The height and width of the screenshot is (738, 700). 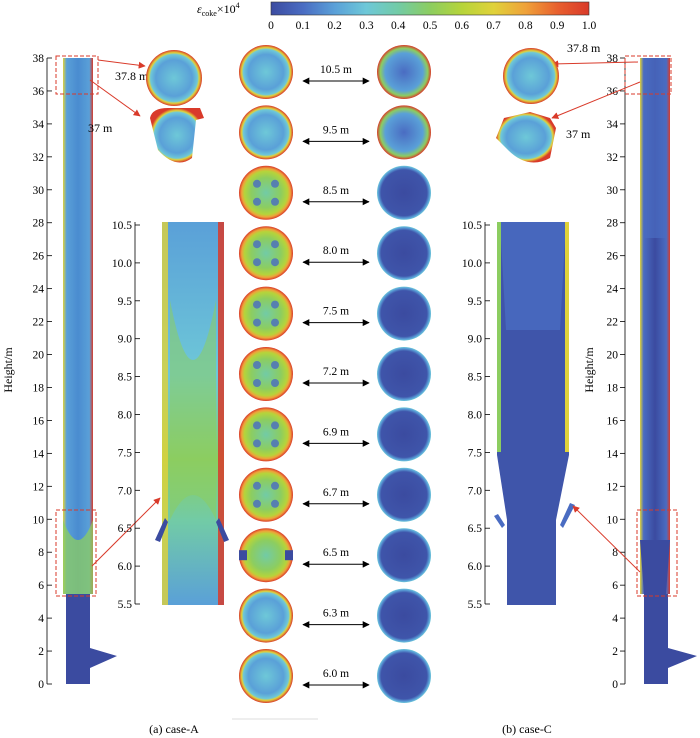 I want to click on section-height-label: 7.2 m, so click(x=336, y=372).